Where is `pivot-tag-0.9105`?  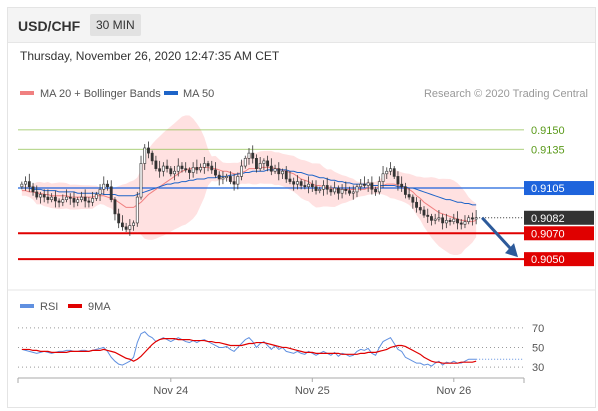 pivot-tag-0.9105 is located at coordinates (559, 188).